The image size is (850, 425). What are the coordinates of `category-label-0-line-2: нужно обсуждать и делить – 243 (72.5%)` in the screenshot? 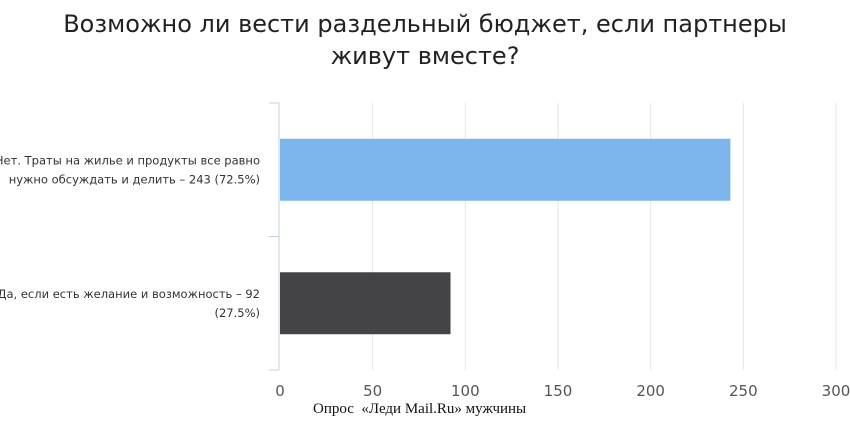 It's located at (134, 179).